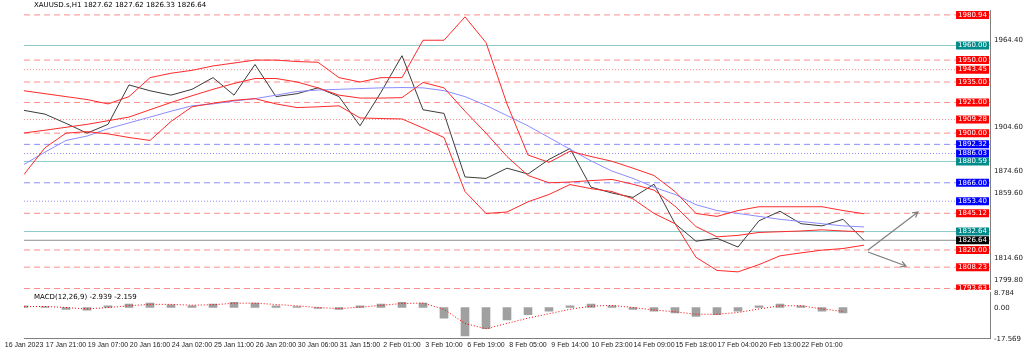 This screenshot has height=351, width=1024. Describe the element at coordinates (433, 316) in the screenshot. I see `line-series` at that location.